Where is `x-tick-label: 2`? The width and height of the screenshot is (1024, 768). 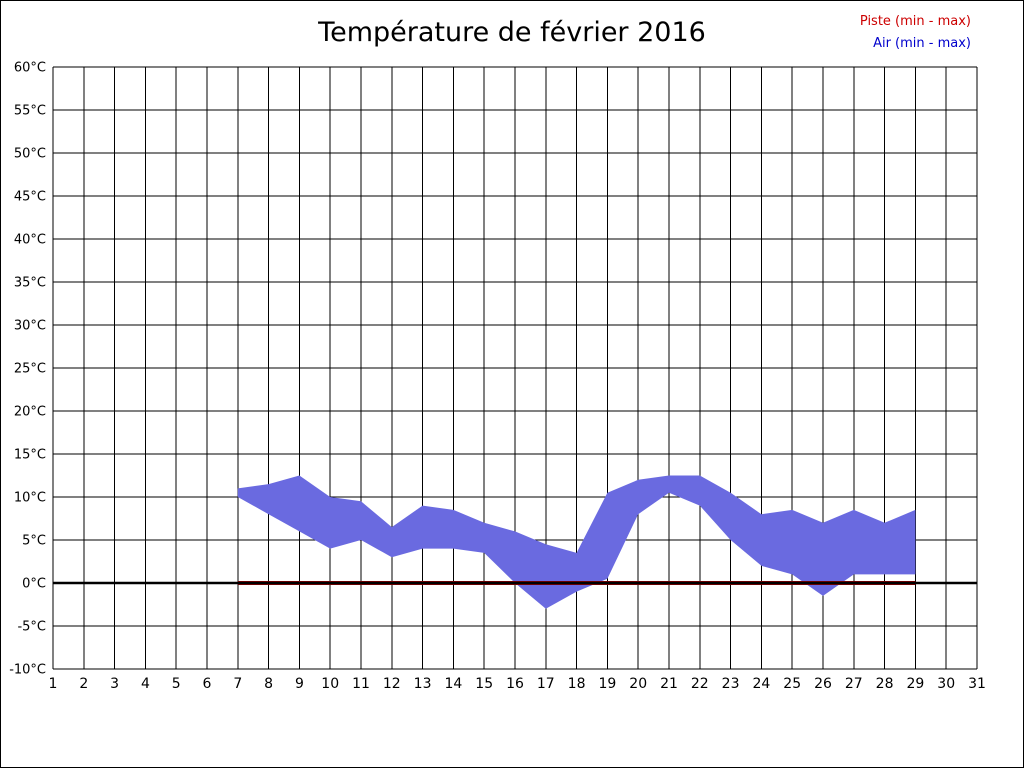
x-tick-label: 2 is located at coordinates (83, 684).